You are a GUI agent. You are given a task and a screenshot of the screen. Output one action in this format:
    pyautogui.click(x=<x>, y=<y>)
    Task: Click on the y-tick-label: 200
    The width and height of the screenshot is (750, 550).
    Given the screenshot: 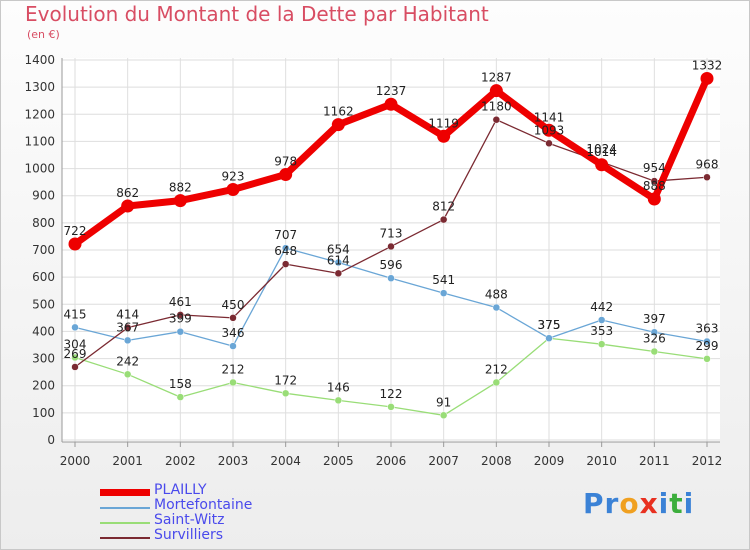 What is the action you would take?
    pyautogui.click(x=43, y=386)
    